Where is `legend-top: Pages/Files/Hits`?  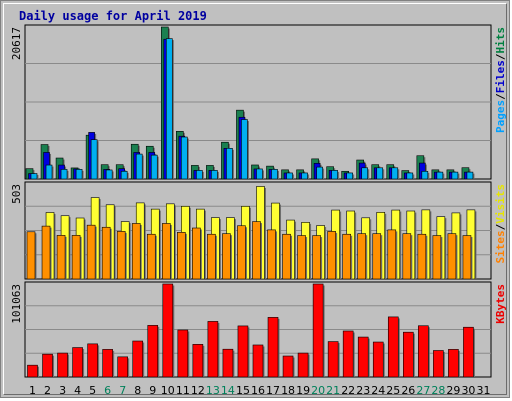 legend-top: Pages/Files/Hits is located at coordinates (500, 80).